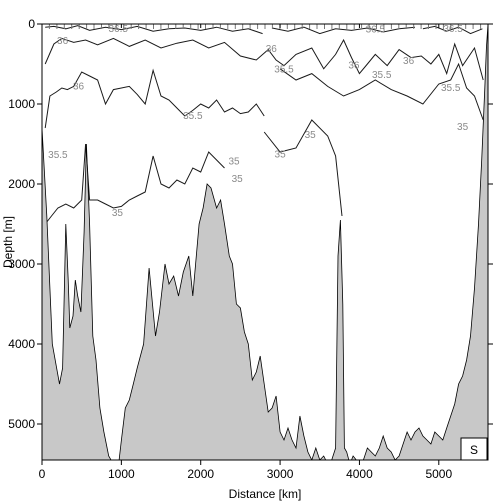  I want to click on contour-label-9: 35.5, so click(451, 88).